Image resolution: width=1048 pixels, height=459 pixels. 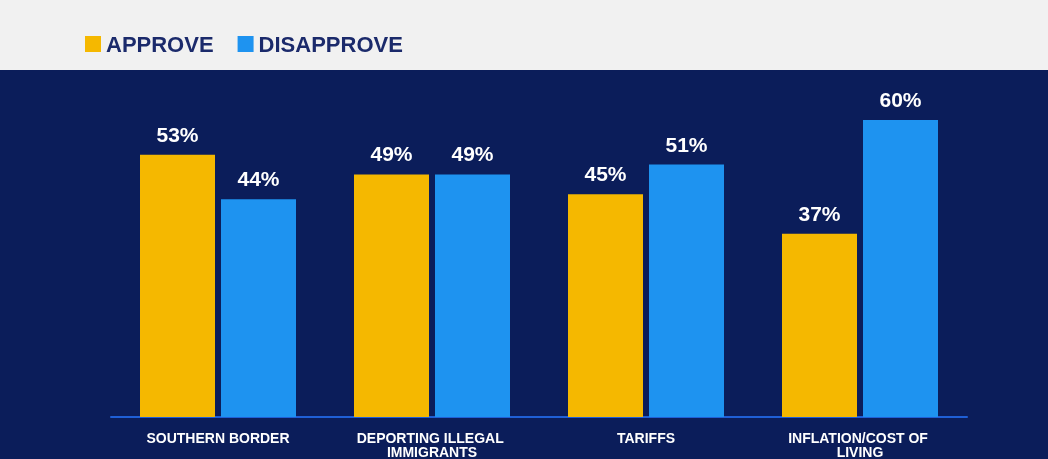 What do you see at coordinates (218, 438) in the screenshot?
I see `x-tick-label: SOUTHERN BORDER` at bounding box center [218, 438].